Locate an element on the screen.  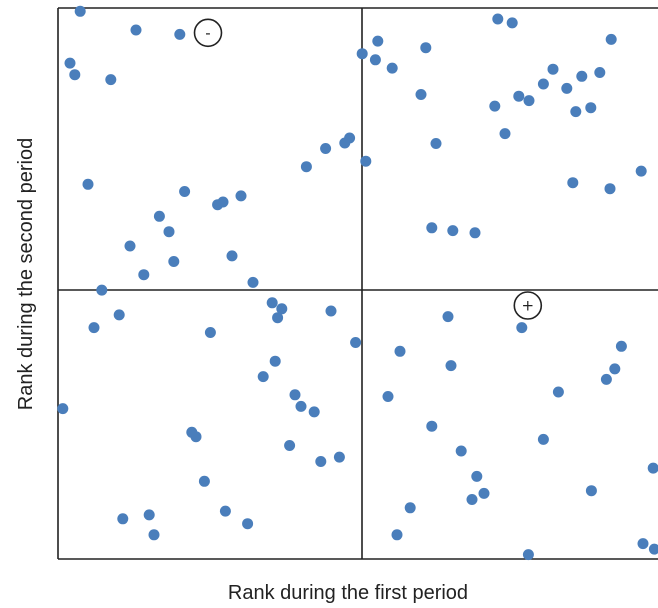
quadrant-marker-text: - is located at coordinates (207, 33).